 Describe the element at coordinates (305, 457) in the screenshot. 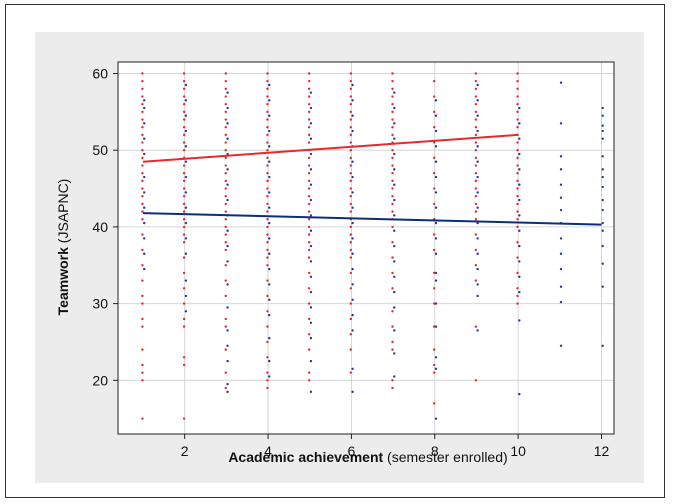

I see `x-axis-title-bold: Academic achievement` at that location.